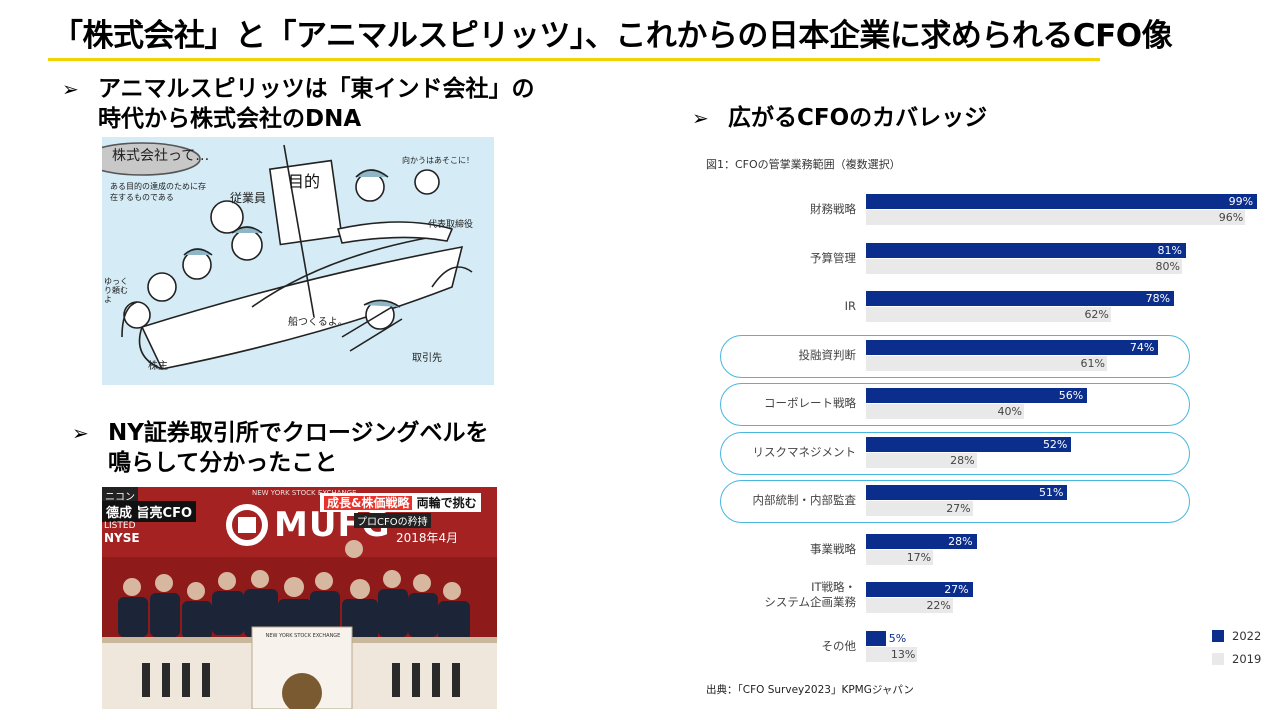 The image size is (1280, 720). I want to click on sketch-bubble-1: 向かうはあそこに！, so click(438, 160).